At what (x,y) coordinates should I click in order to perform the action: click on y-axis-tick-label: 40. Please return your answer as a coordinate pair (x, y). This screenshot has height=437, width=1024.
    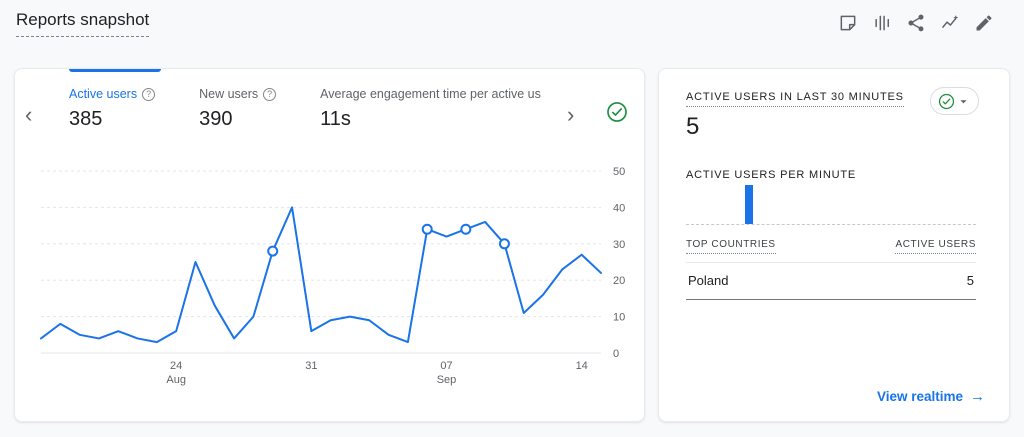
    Looking at the image, I should click on (619, 208).